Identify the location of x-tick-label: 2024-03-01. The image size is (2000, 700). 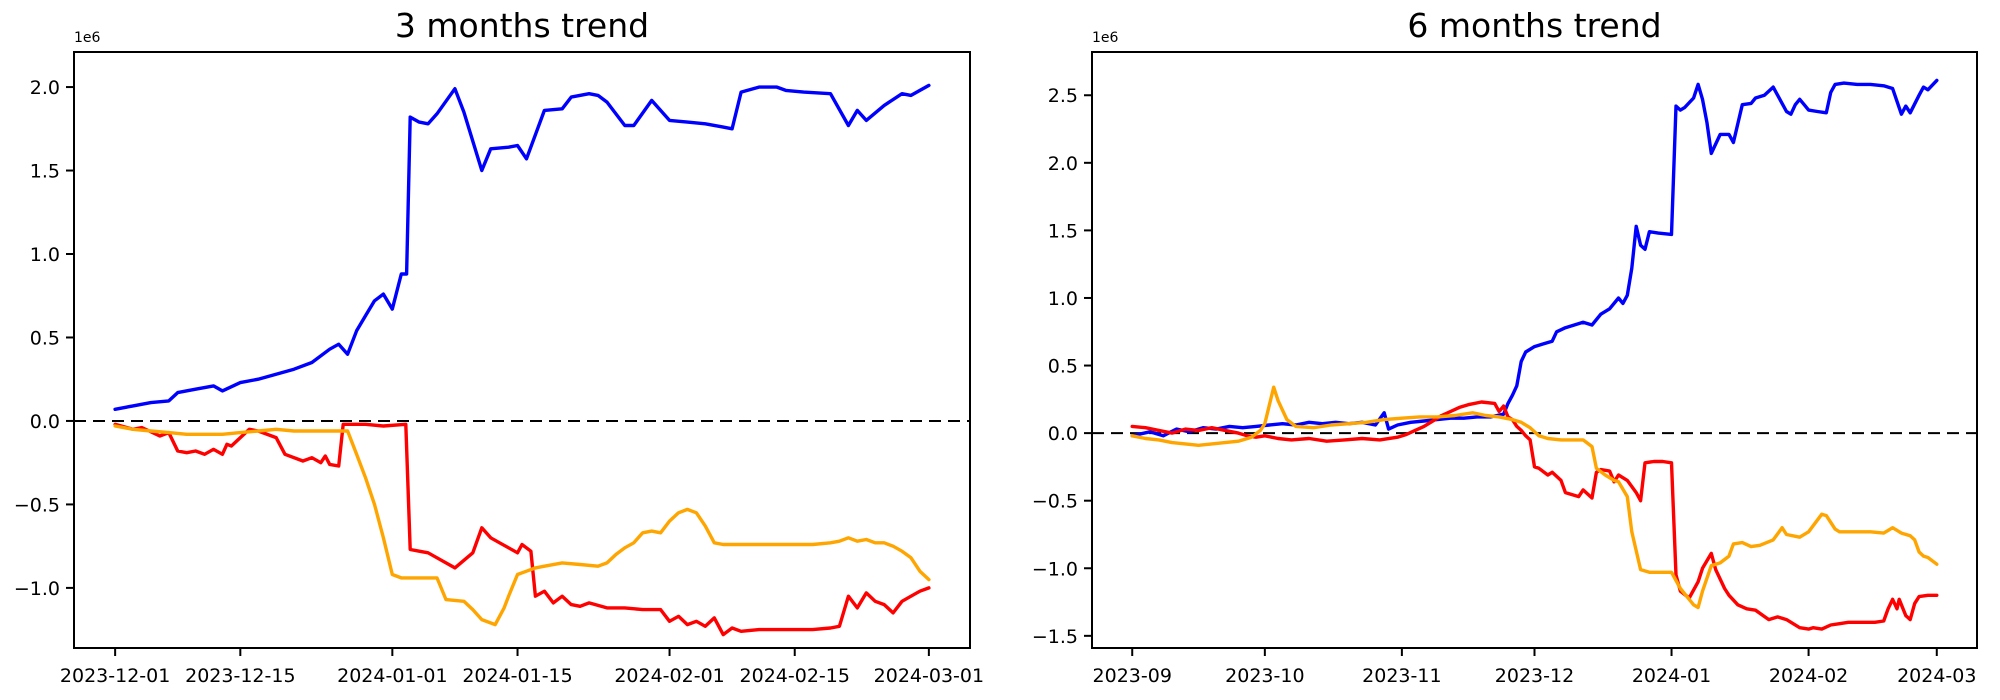
(929, 676).